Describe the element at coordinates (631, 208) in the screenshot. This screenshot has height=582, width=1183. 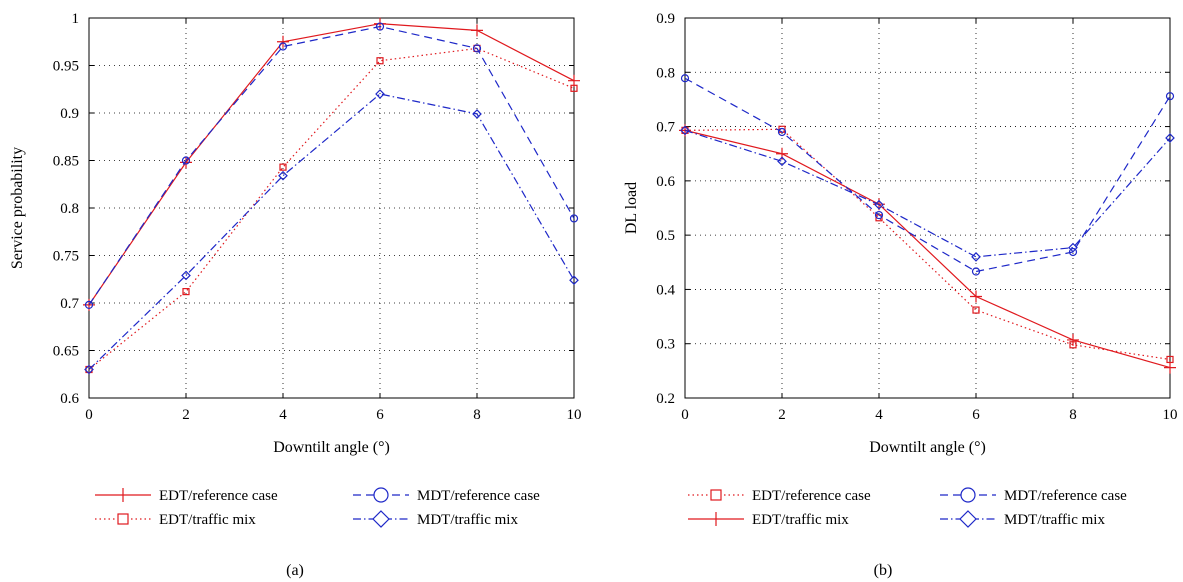
I see `y-axis-label: DL load` at that location.